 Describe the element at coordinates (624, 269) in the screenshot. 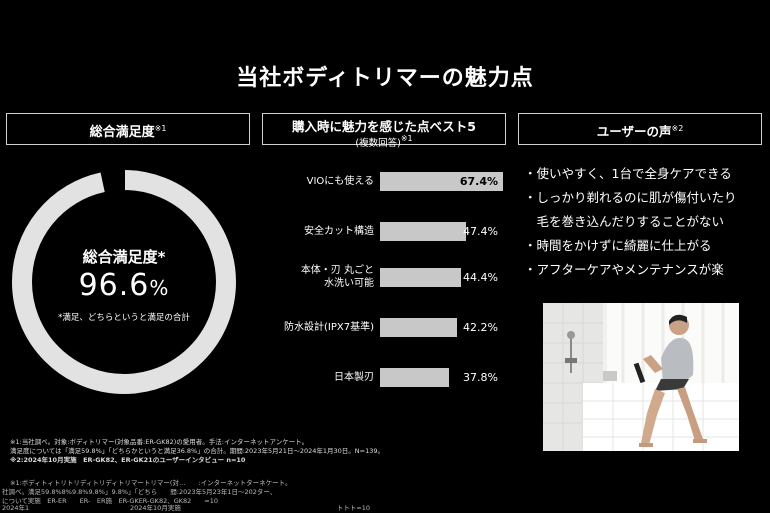

I see `voice-item: ・アフターケアやメンテナンスが楽` at that location.